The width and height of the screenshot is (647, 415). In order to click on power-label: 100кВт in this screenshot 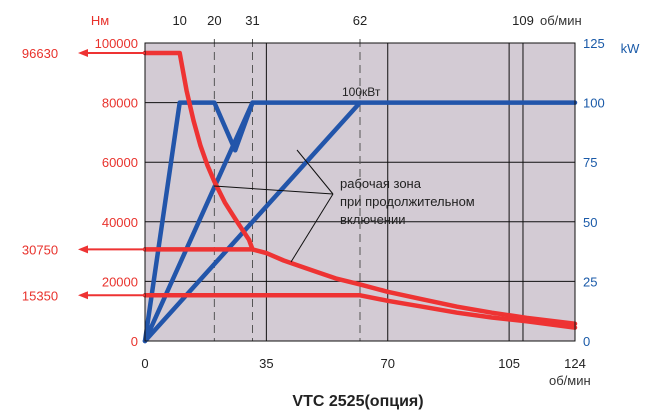, I will do `click(361, 92)`.